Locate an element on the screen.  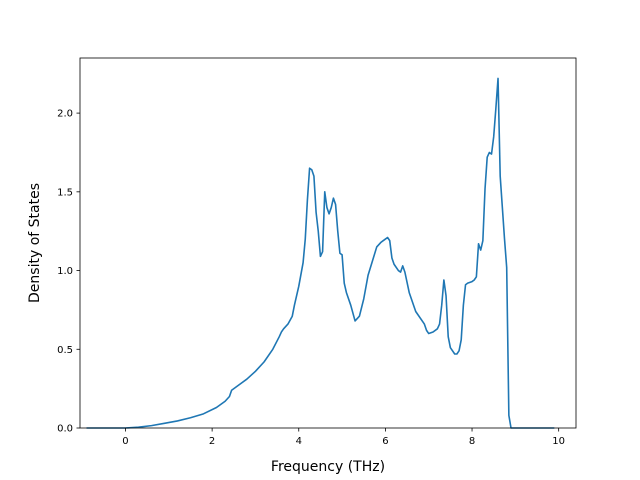
x-tick-label: 6 is located at coordinates (385, 441).